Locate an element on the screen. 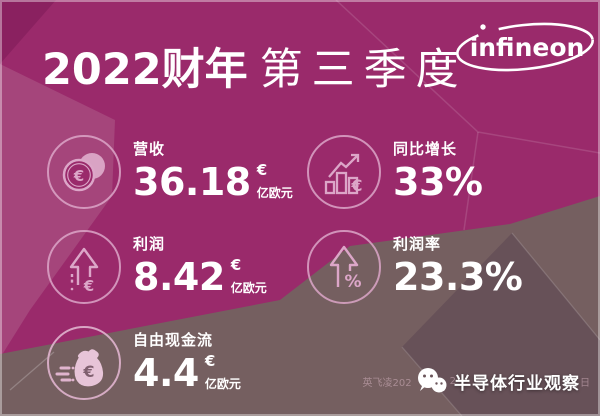 This screenshot has width=600, height=416. facet-dark-taupe is located at coordinates (501, 324).